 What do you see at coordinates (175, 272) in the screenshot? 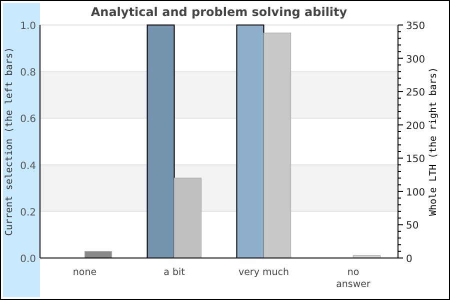
I see `x-tick-label: a bit` at bounding box center [175, 272].